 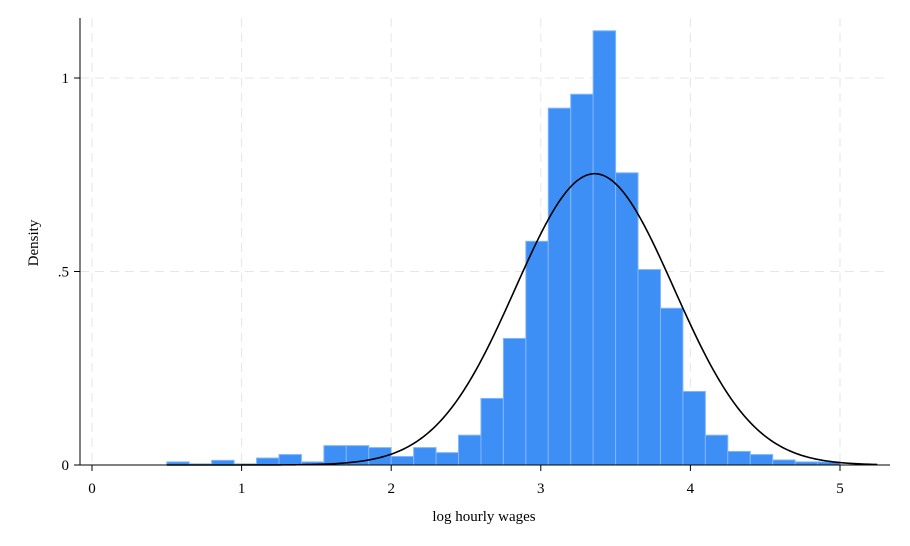 I want to click on y-tick-label: 1, so click(x=66, y=79).